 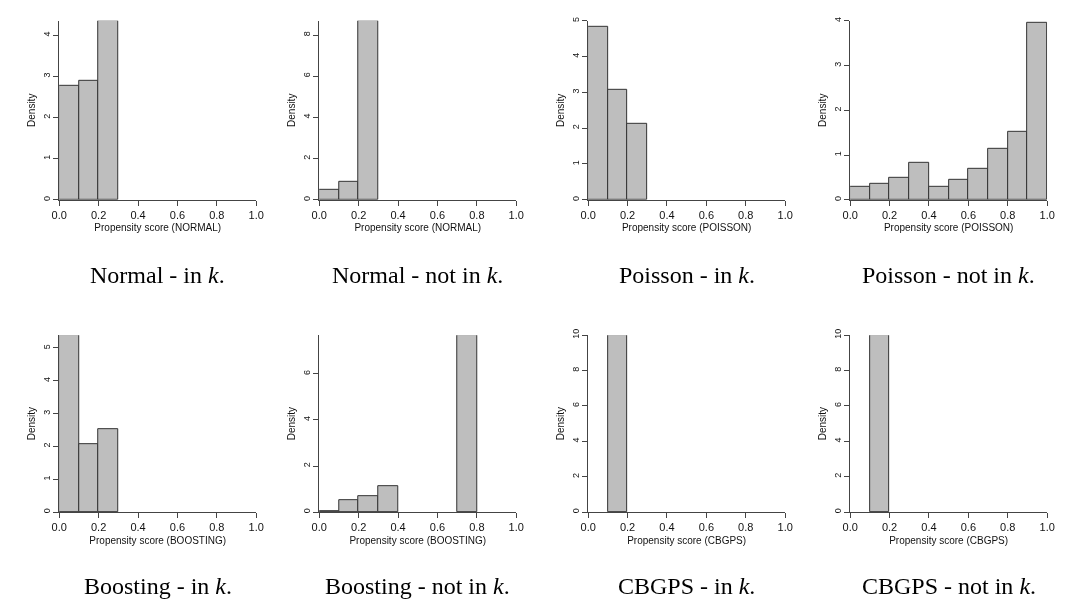 What do you see at coordinates (949, 586) in the screenshot?
I see `text: CBGPS - not in k.` at bounding box center [949, 586].